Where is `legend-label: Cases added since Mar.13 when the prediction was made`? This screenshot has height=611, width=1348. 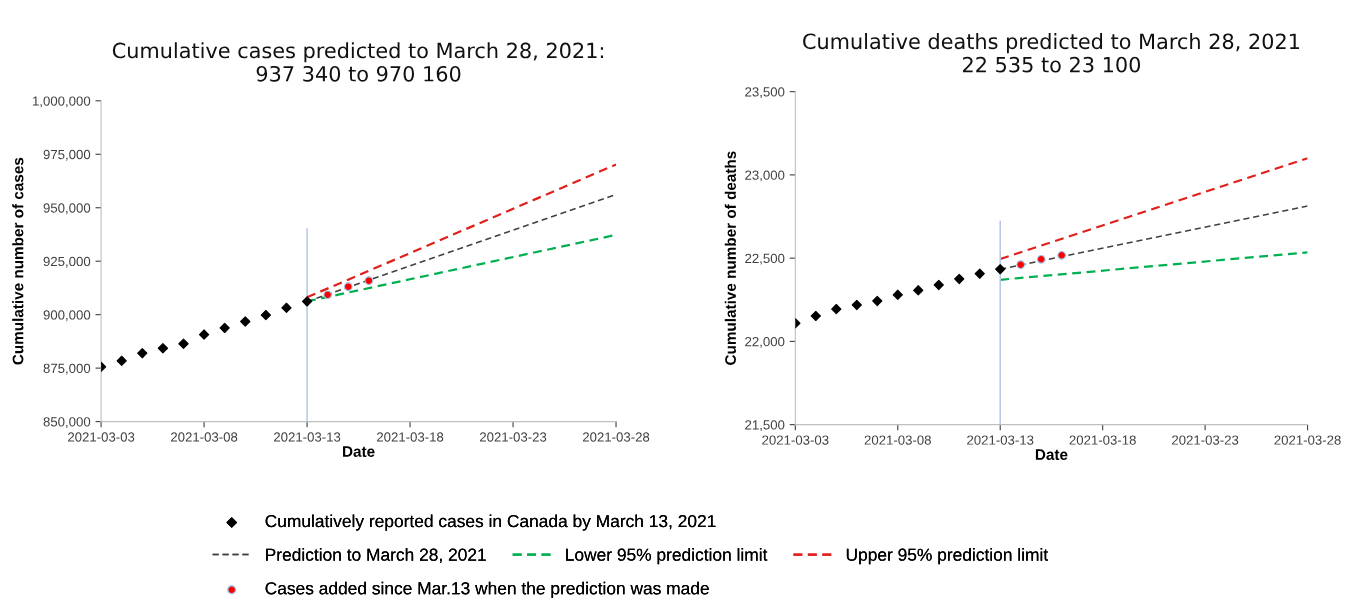
legend-label: Cases added since Mar.13 when the prediction was made is located at coordinates (487, 589).